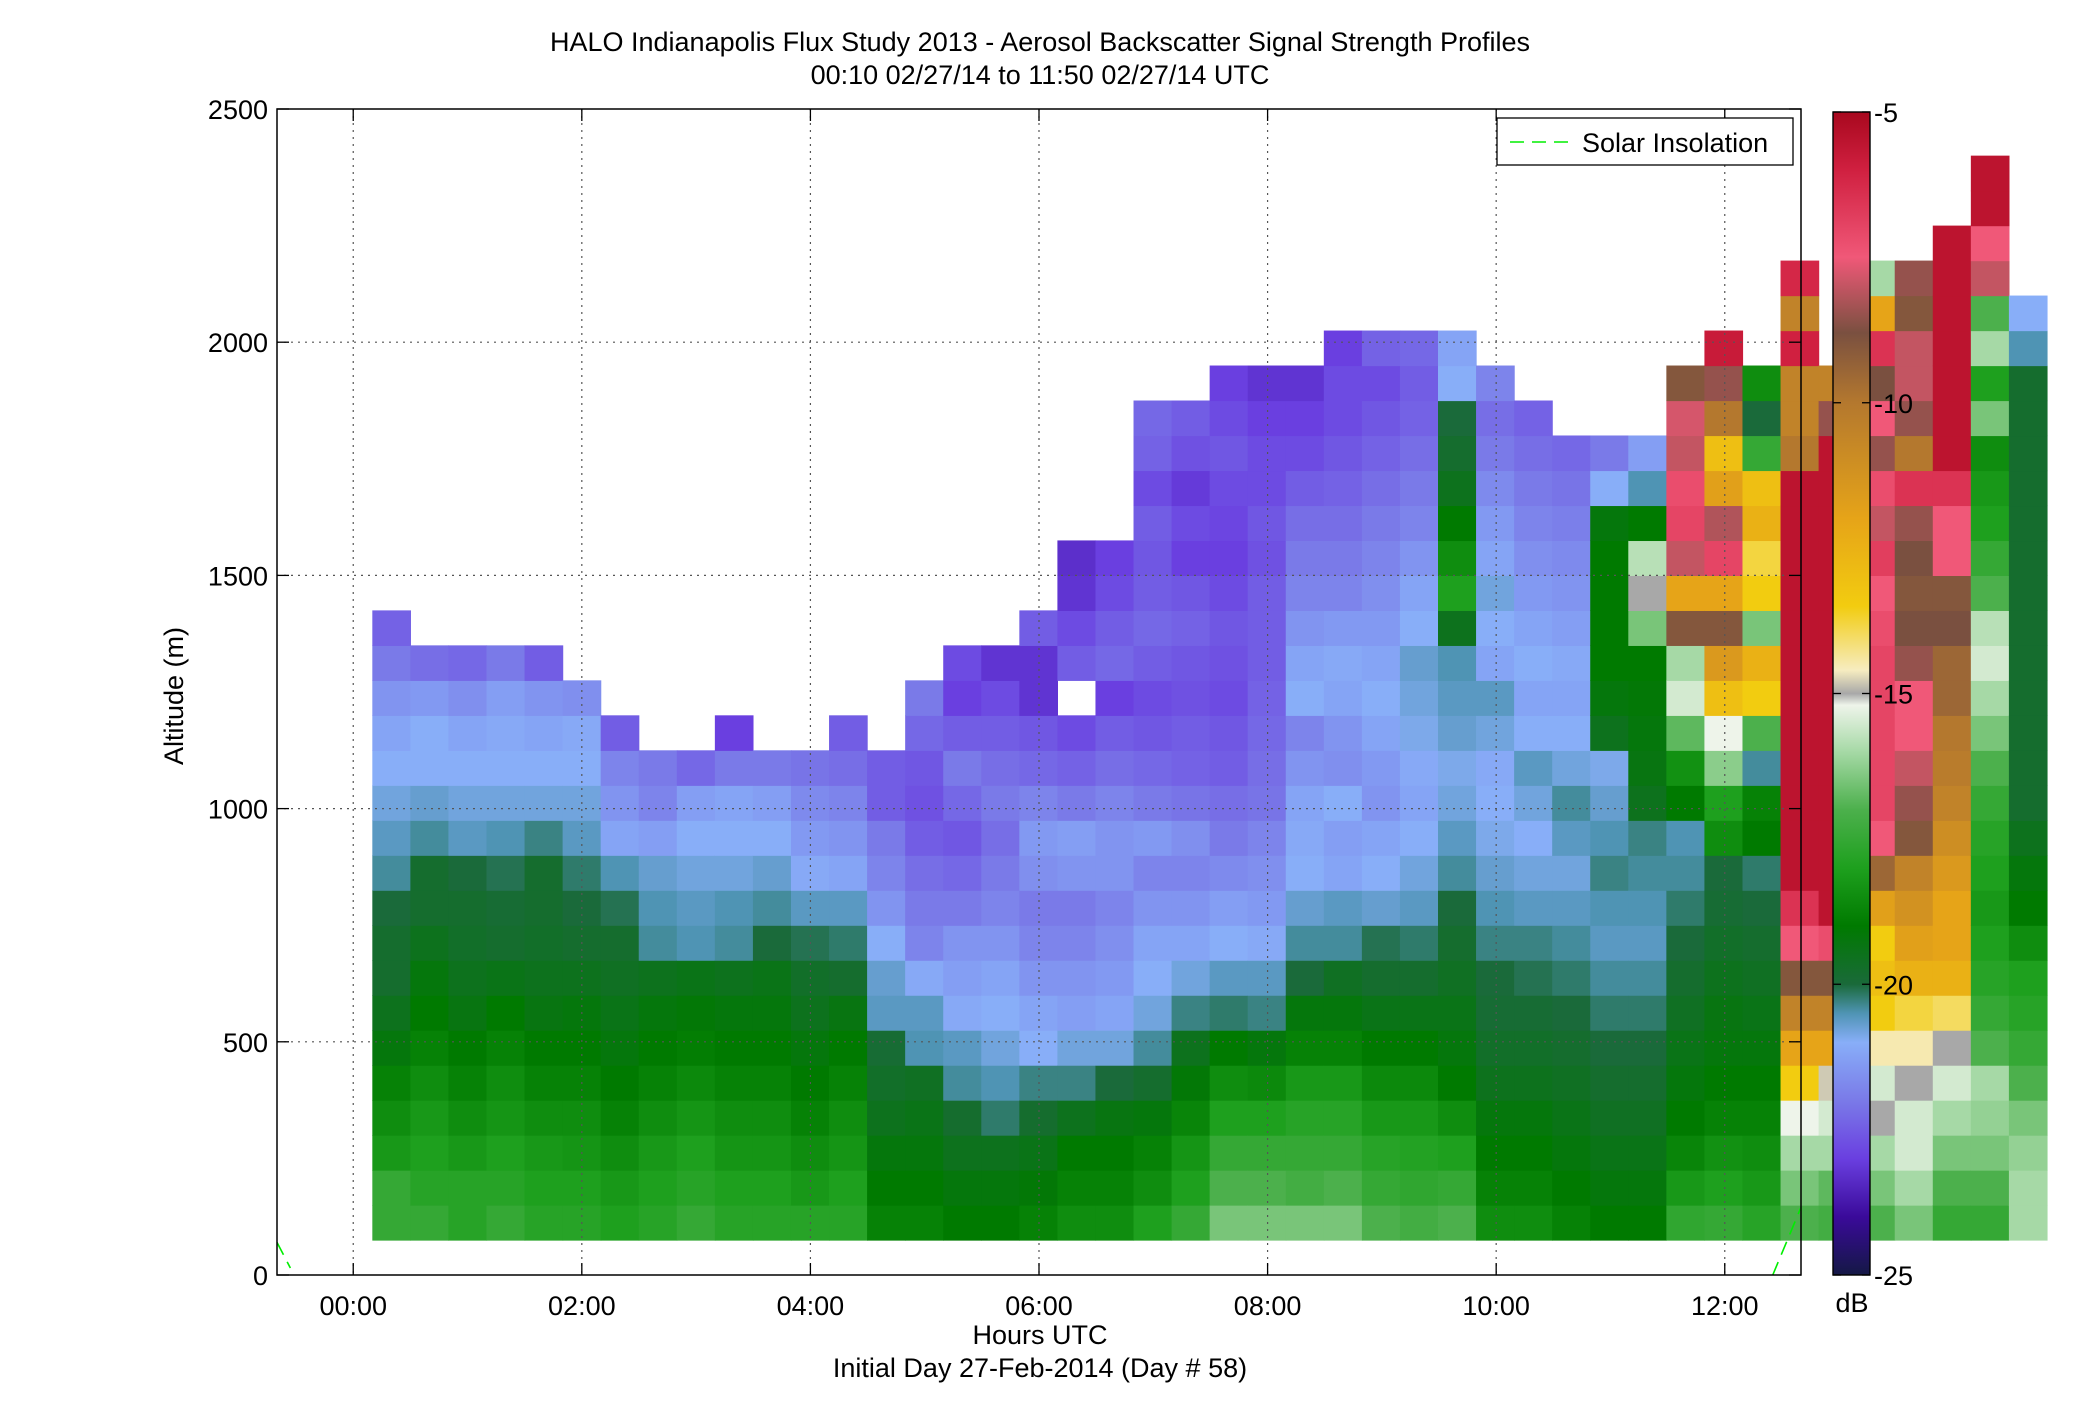 The height and width of the screenshot is (1425, 2098). Describe the element at coordinates (1040, 1368) in the screenshot. I see `x-axis-sublabel: Initial Day 27-Feb-2014 (Day # 58)` at that location.